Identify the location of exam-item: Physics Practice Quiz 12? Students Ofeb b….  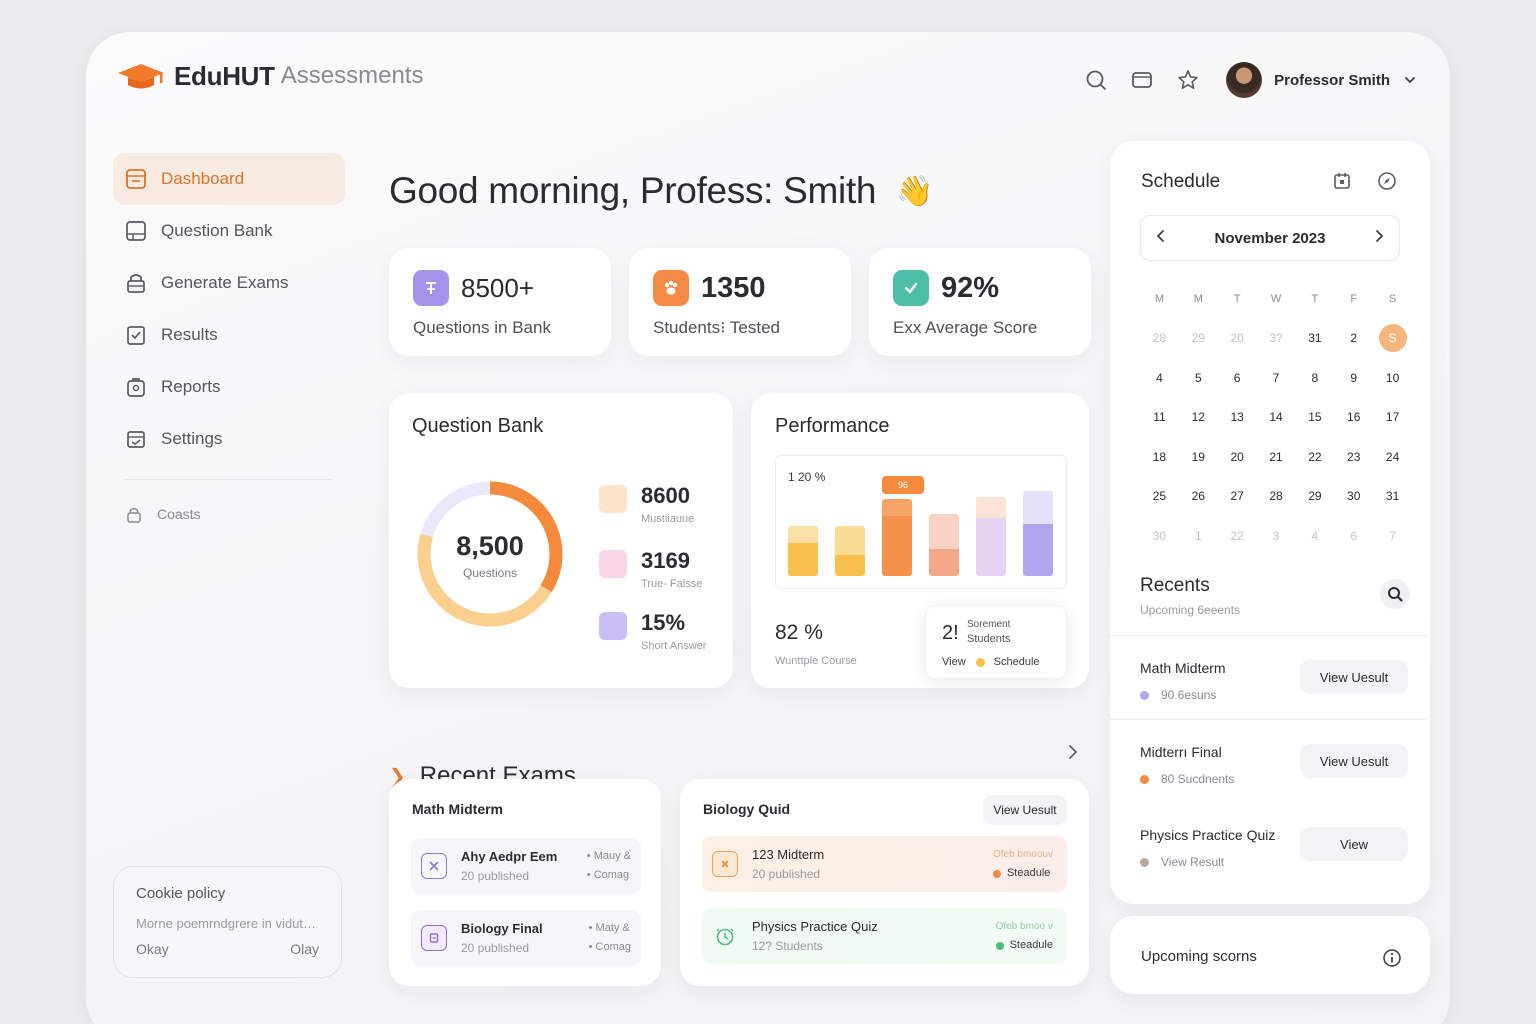
(884, 936).